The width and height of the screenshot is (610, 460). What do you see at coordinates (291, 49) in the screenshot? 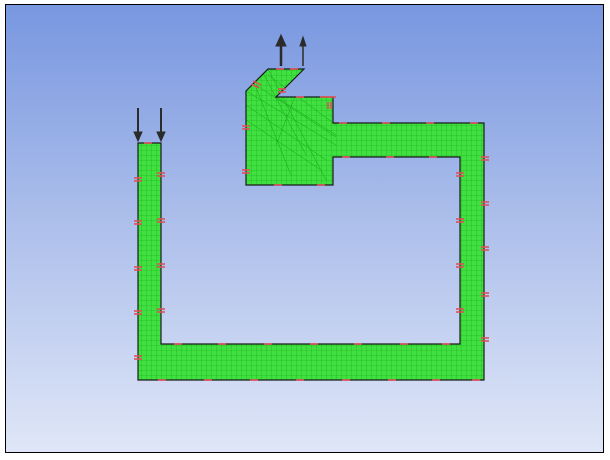
I see `up-arrows-icon` at bounding box center [291, 49].